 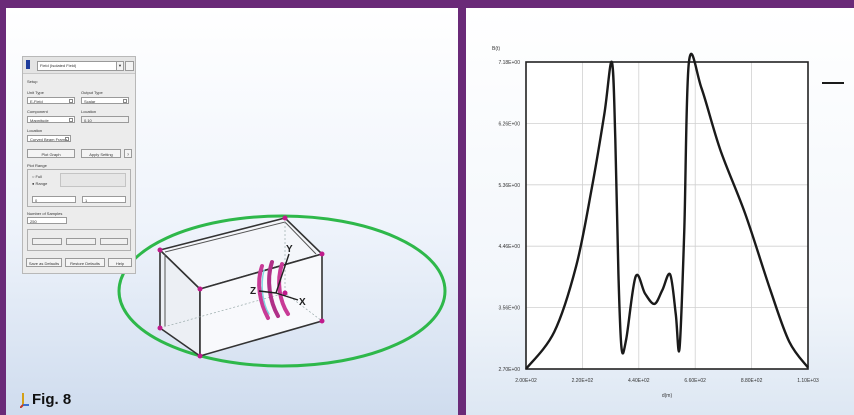 I want to click on axis-triad, so click(x=278, y=277).